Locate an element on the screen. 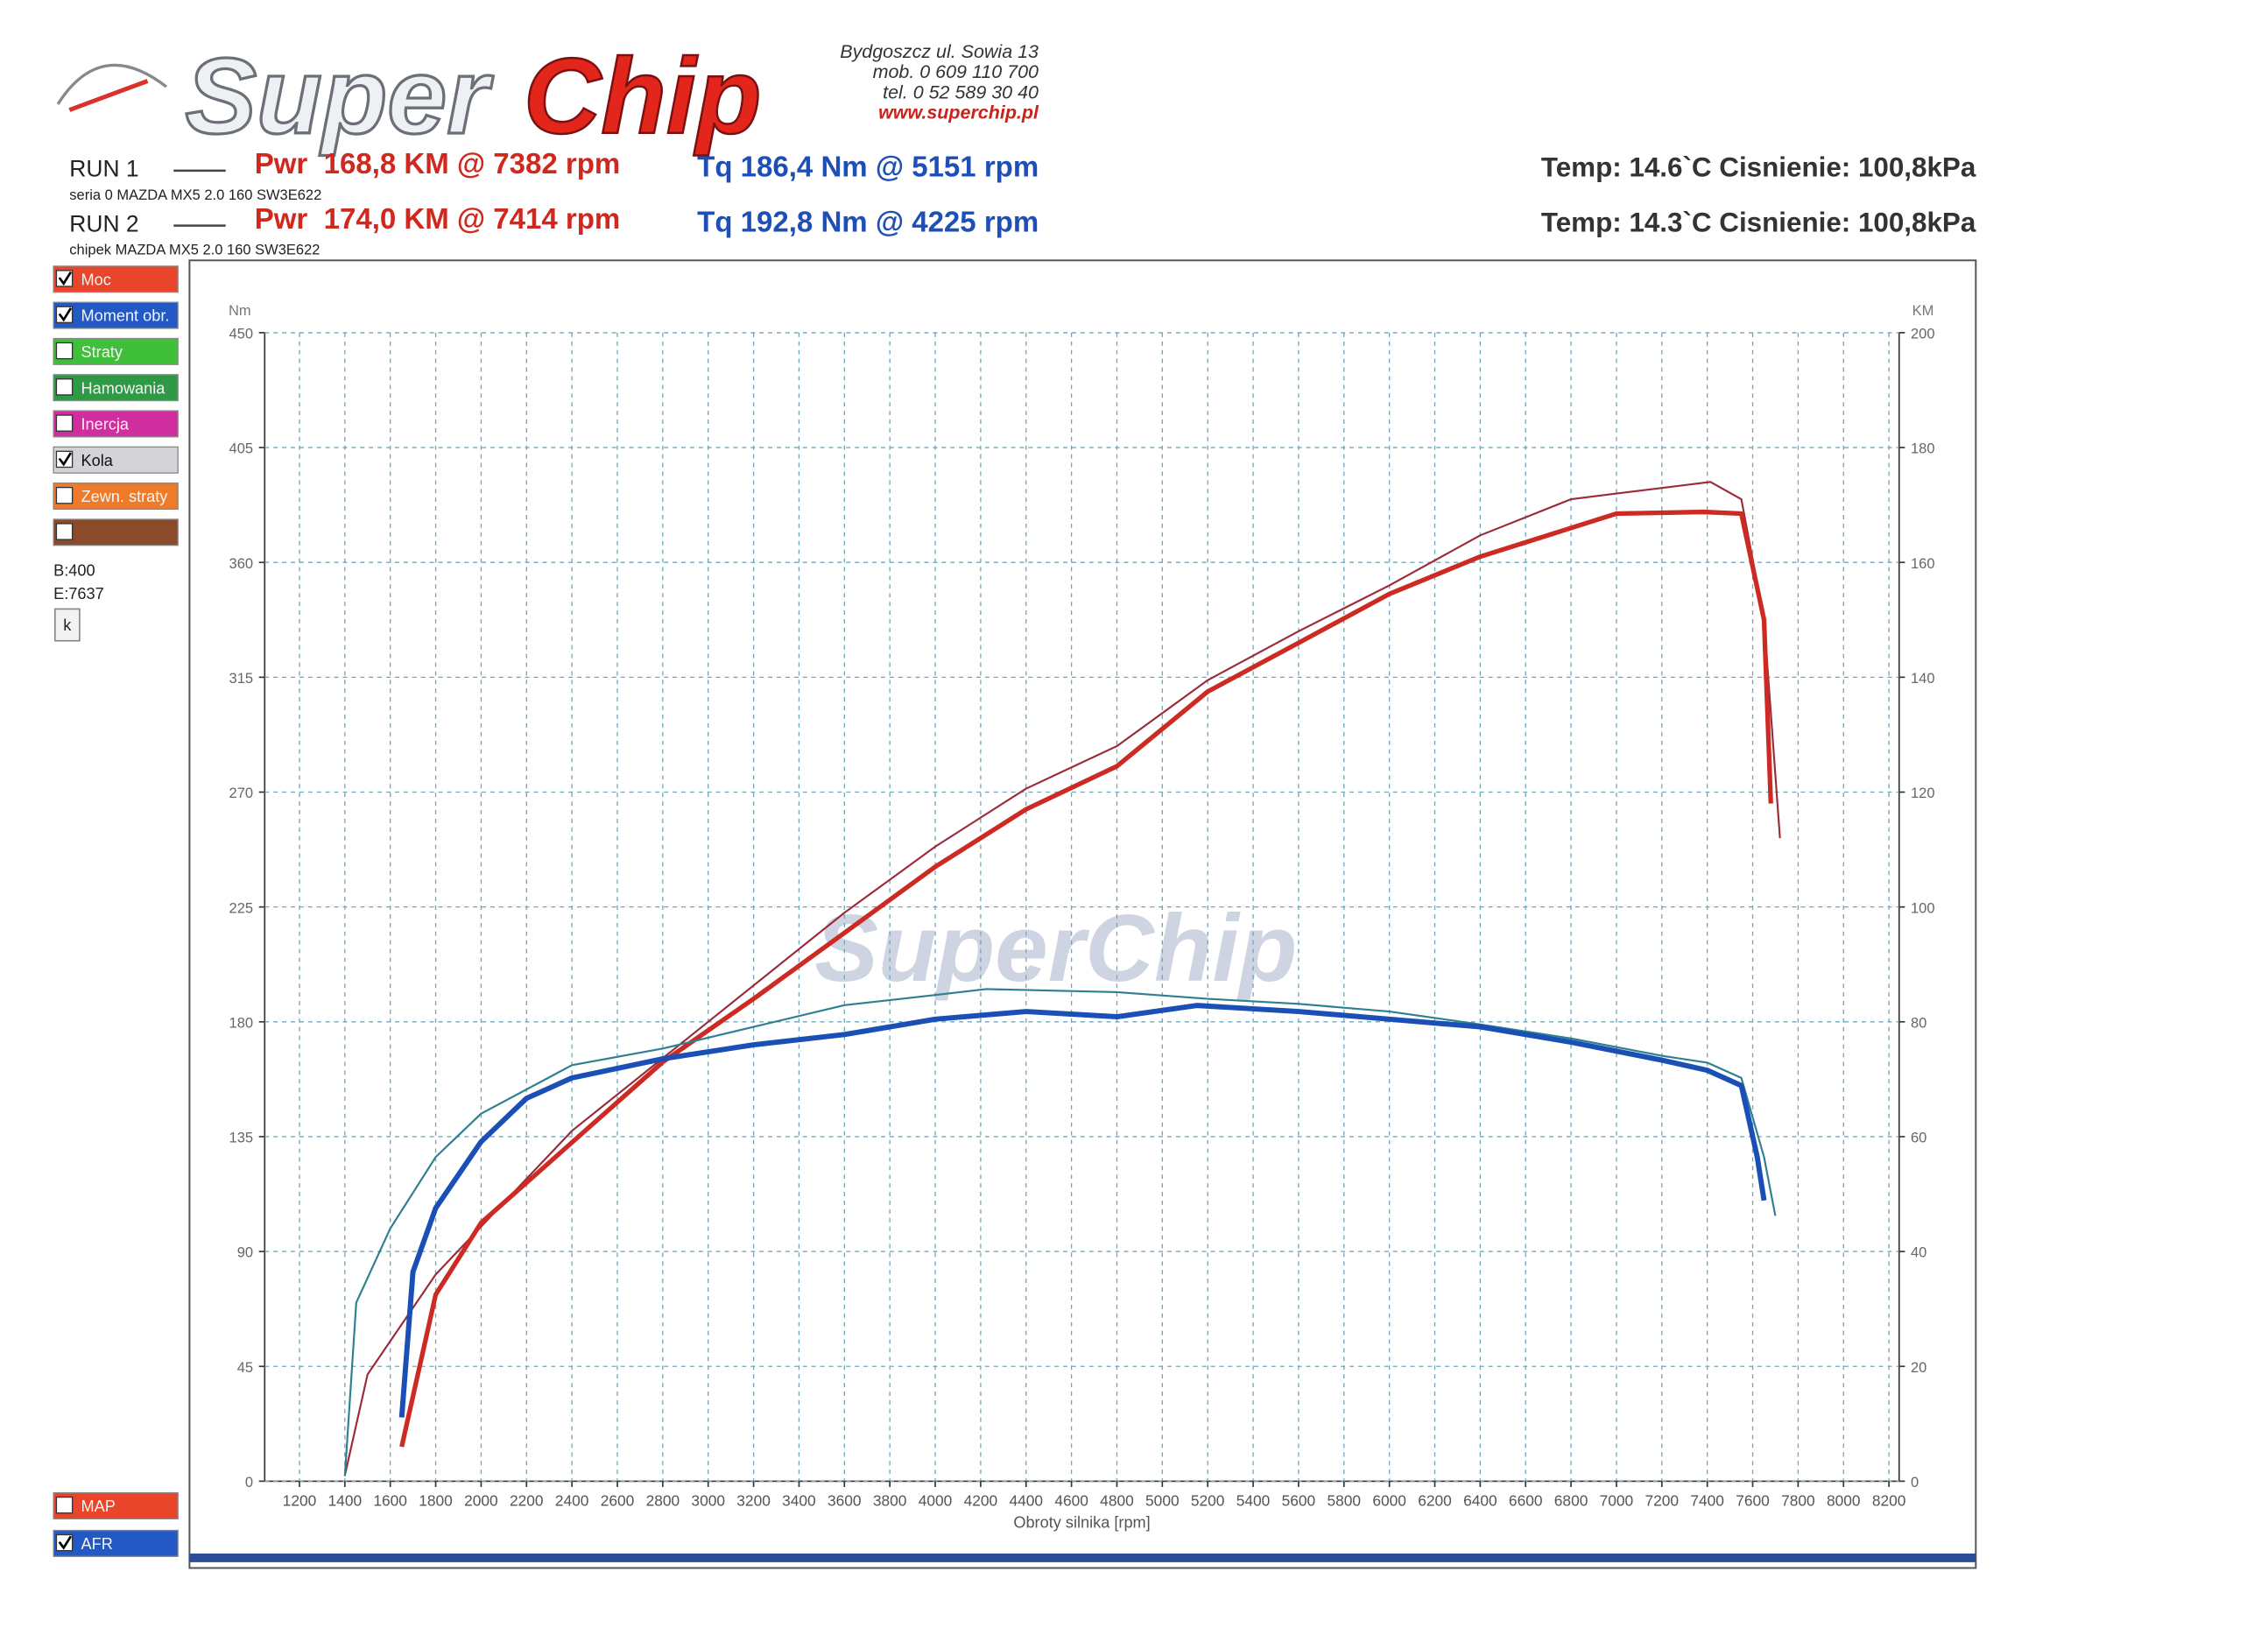 The width and height of the screenshot is (2268, 1649). address-line: mob. 0 609 110 700 is located at coordinates (956, 71).